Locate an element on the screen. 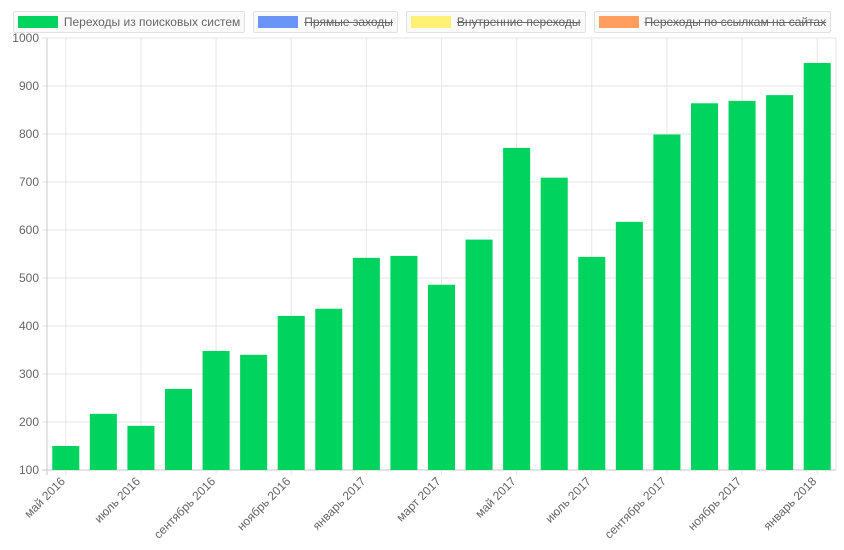 This screenshot has width=844, height=550. y-tick-label: 100 is located at coordinates (29, 470).